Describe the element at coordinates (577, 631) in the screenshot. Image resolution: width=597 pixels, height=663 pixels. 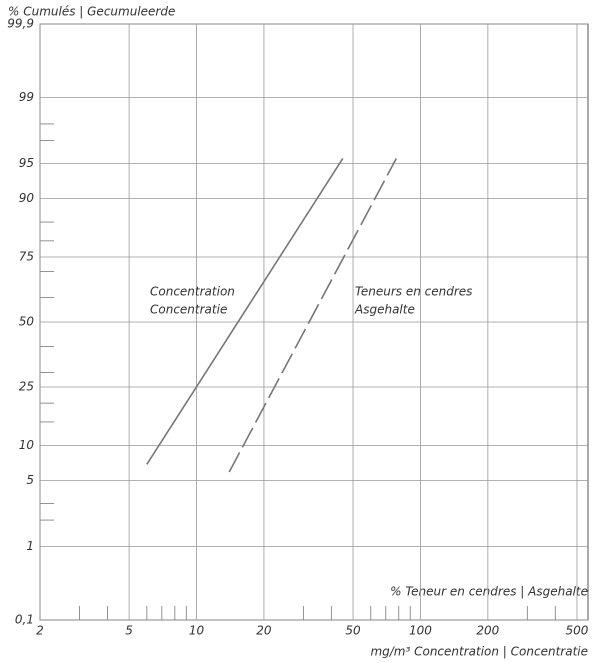
I see `x-tick-label: 500` at that location.